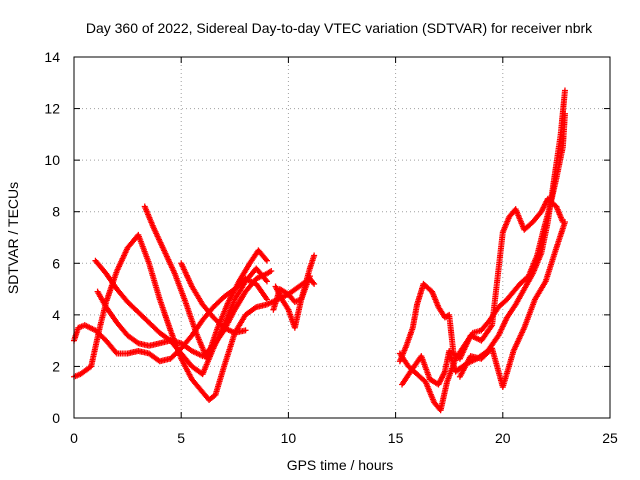 The width and height of the screenshot is (640, 480). What do you see at coordinates (503, 438) in the screenshot?
I see `x-tick-label: 20` at bounding box center [503, 438].